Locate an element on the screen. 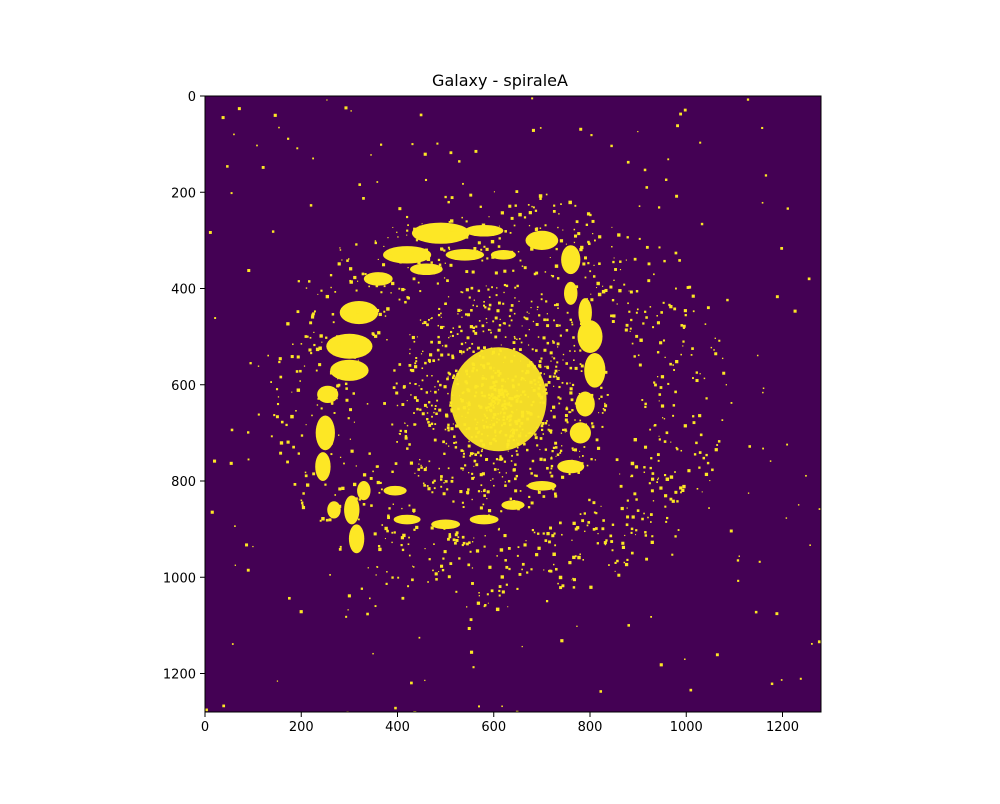 The height and width of the screenshot is (804, 1000). chart-title: Galaxy - spiraleA is located at coordinates (500, 80).